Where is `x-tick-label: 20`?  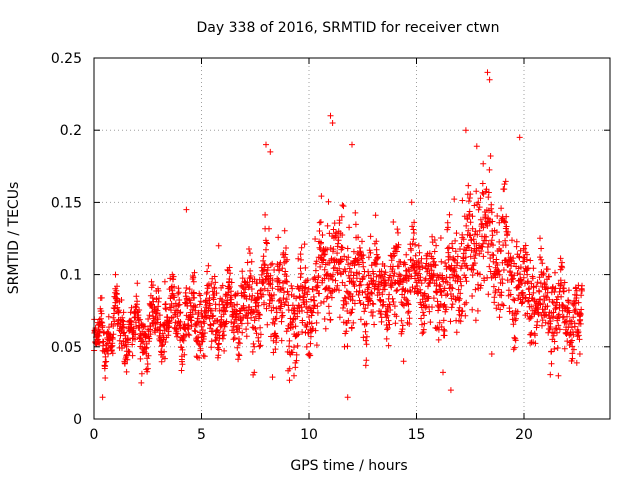 x-tick-label: 20 is located at coordinates (524, 435).